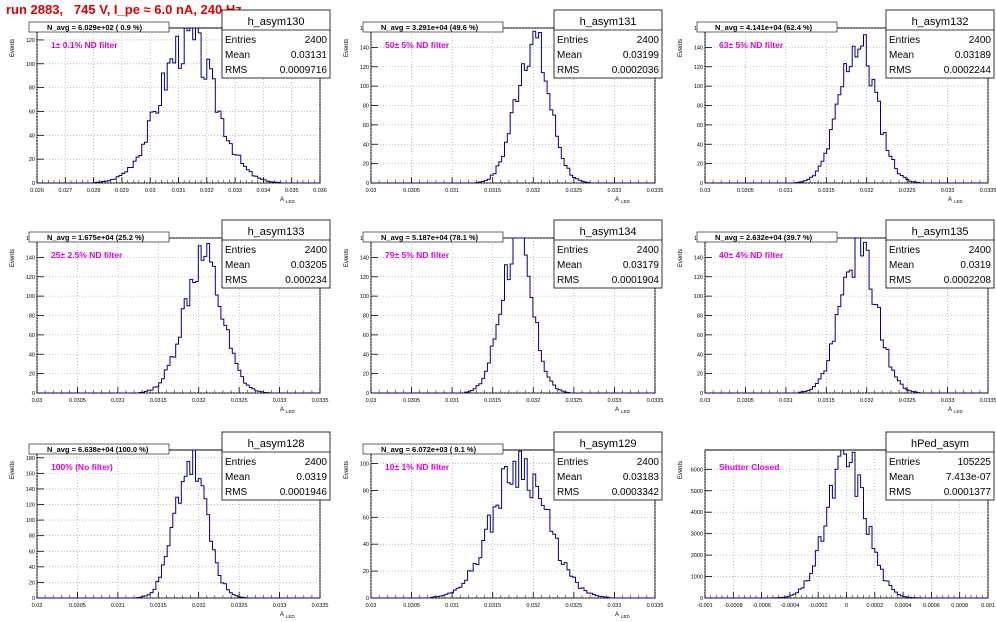  What do you see at coordinates (417, 45) in the screenshot?
I see `filter-annotation: 50± 5% ND filter` at bounding box center [417, 45].